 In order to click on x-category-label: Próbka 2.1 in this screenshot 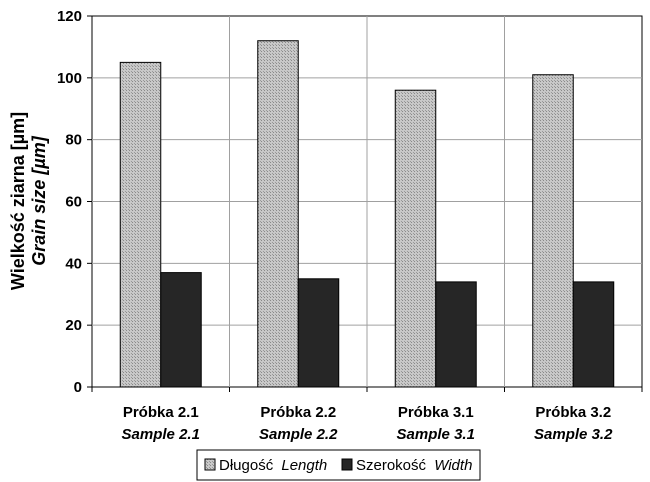, I will do `click(161, 412)`.